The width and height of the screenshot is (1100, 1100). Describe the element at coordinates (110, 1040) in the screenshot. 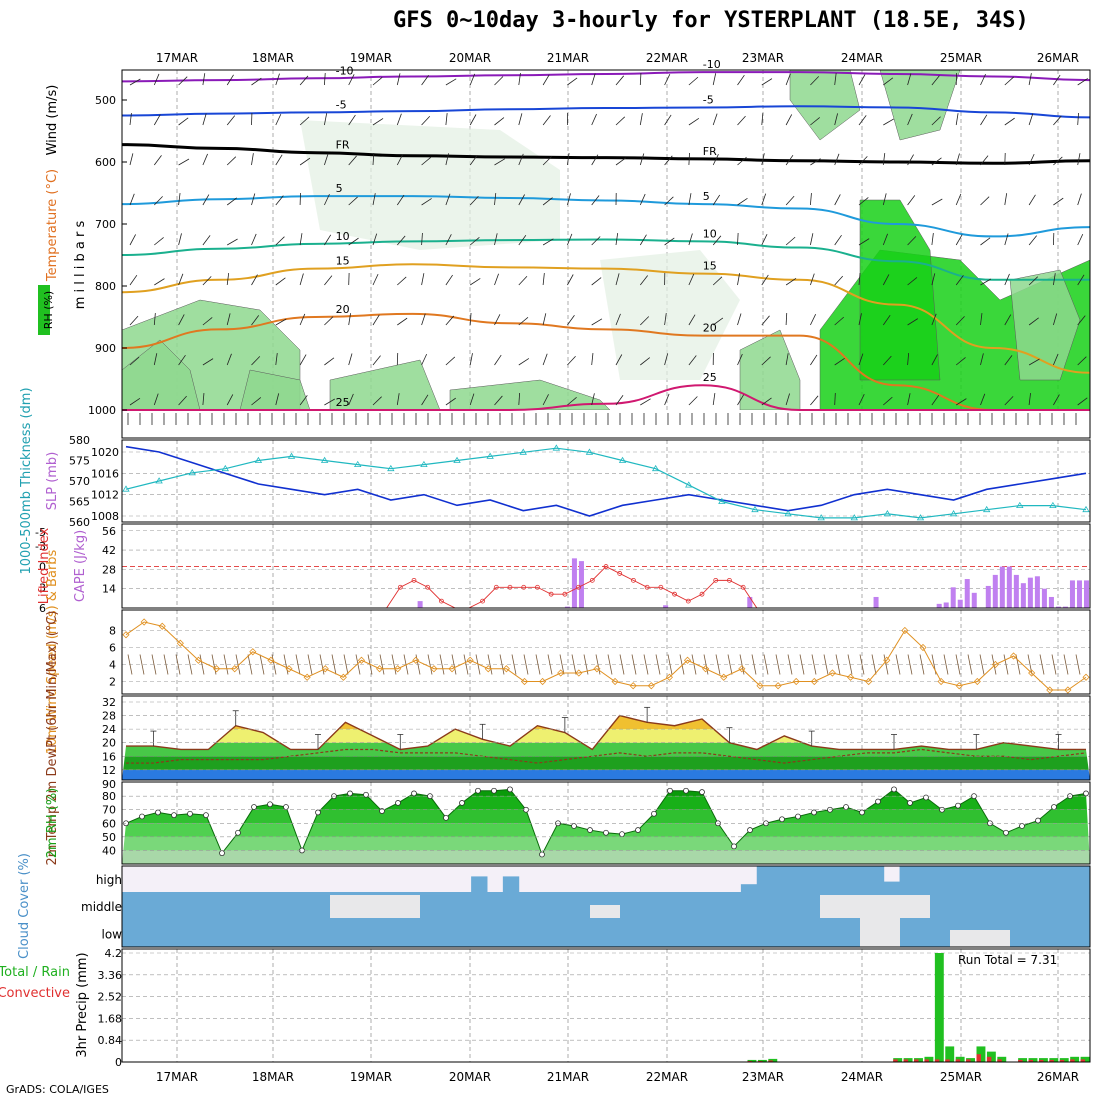

I see `precip-tick: 0.84` at that location.